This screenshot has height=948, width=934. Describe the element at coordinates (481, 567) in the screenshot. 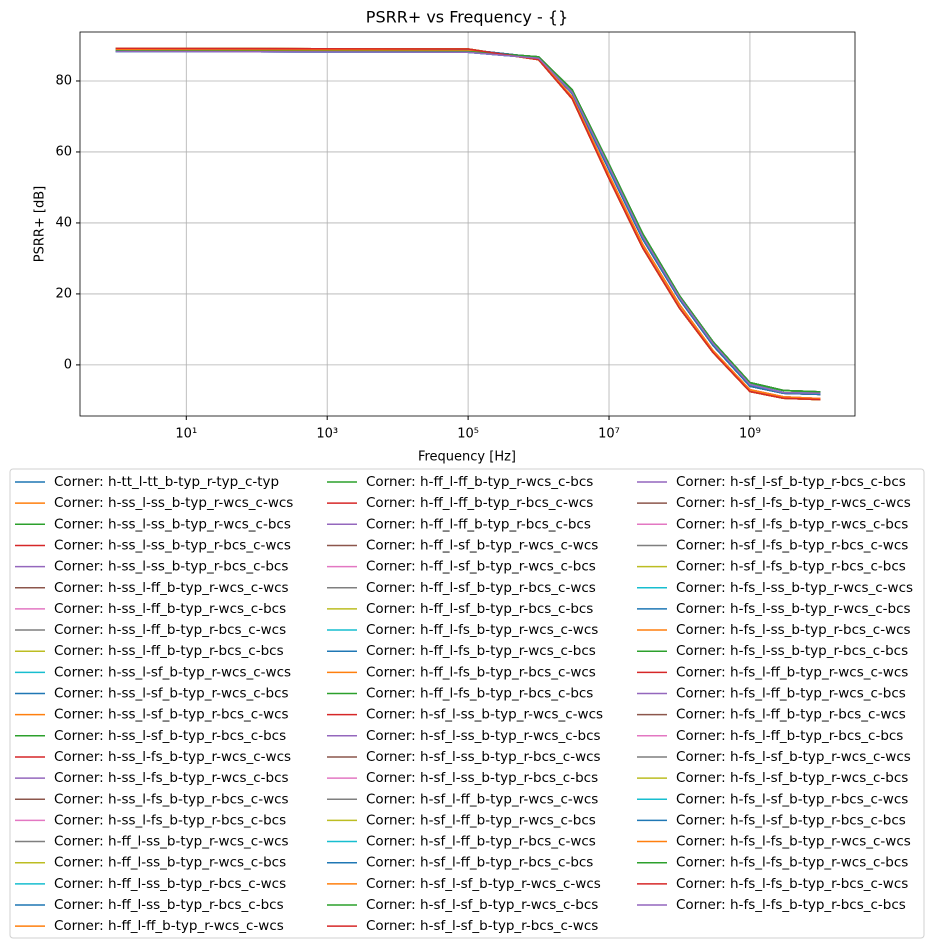

I see `legend-text: Corner: h-ff_l-sf_b-typ_r-wcs_c-bcs` at that location.